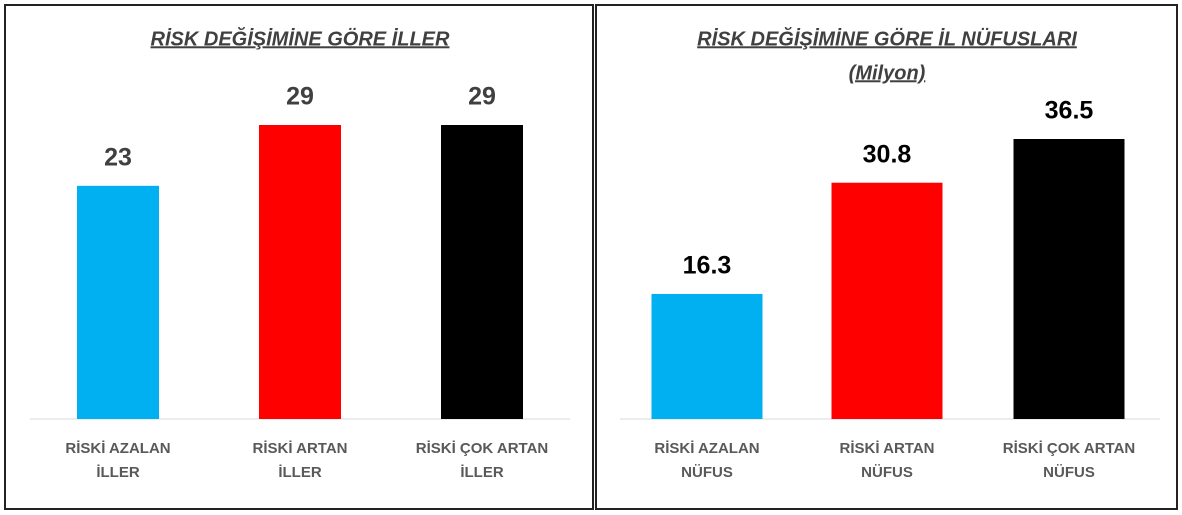 The height and width of the screenshot is (515, 1182). What do you see at coordinates (887, 154) in the screenshot?
I see `data-label: 30.8` at bounding box center [887, 154].